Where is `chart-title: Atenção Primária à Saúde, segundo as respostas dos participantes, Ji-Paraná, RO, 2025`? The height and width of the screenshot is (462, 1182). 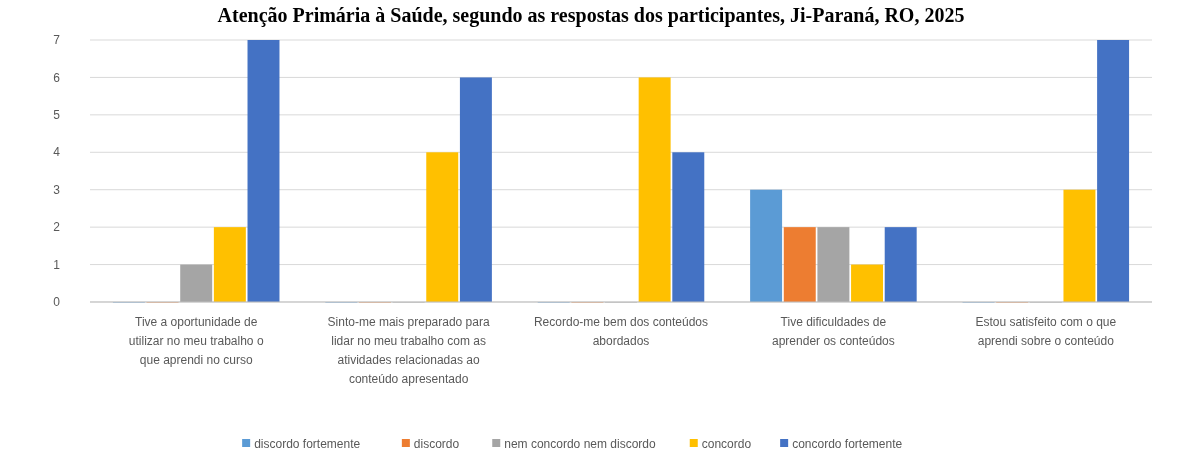 chart-title: Atenção Primária à Saúde, segundo as respostas dos participantes, Ji-Paraná, RO, 2025 is located at coordinates (591, 15).